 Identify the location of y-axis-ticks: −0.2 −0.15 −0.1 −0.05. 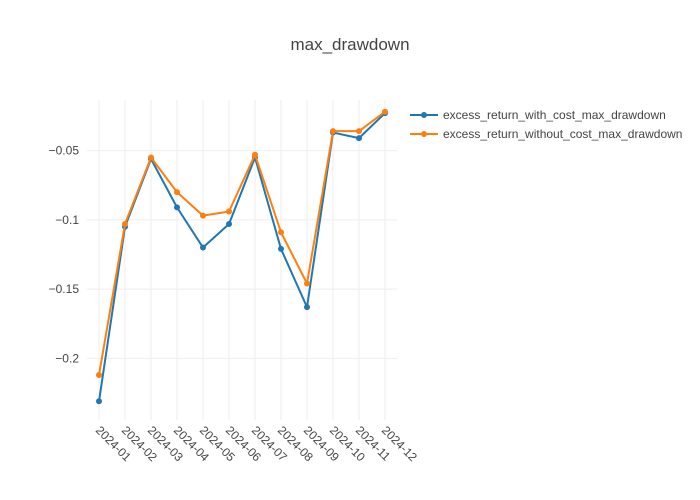
(64, 255).